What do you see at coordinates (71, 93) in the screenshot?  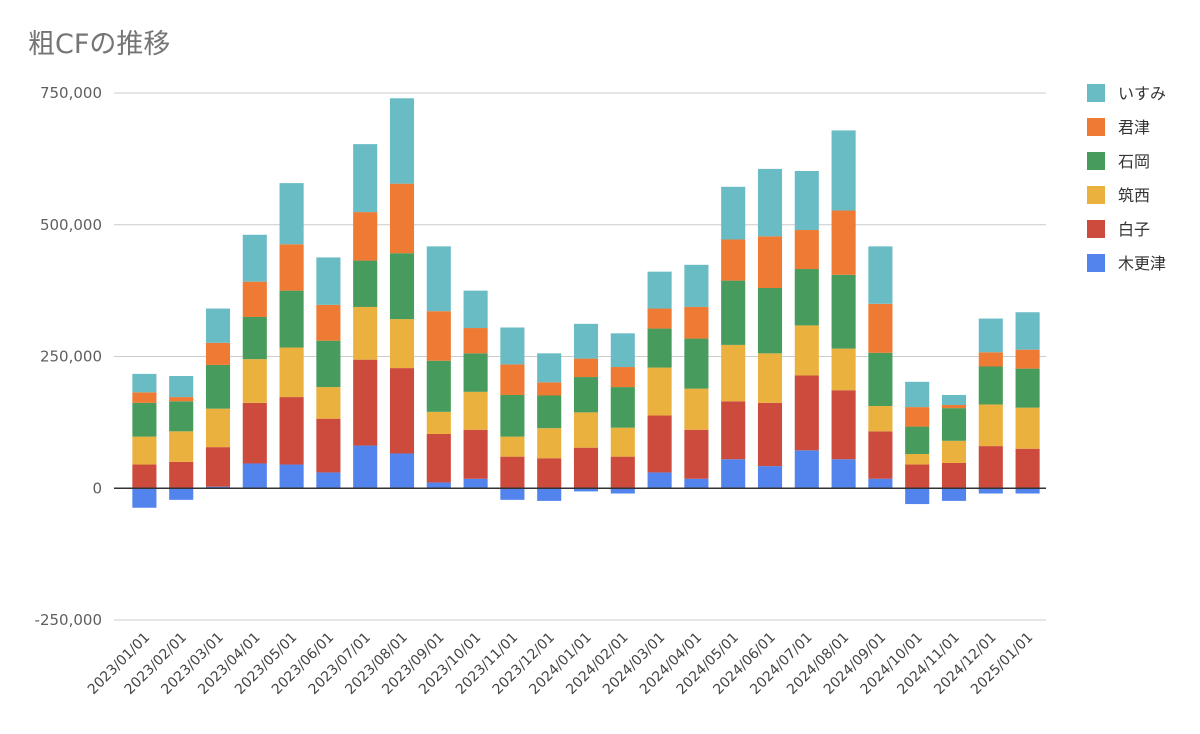 I see `y-tick-label: 750,000` at bounding box center [71, 93].